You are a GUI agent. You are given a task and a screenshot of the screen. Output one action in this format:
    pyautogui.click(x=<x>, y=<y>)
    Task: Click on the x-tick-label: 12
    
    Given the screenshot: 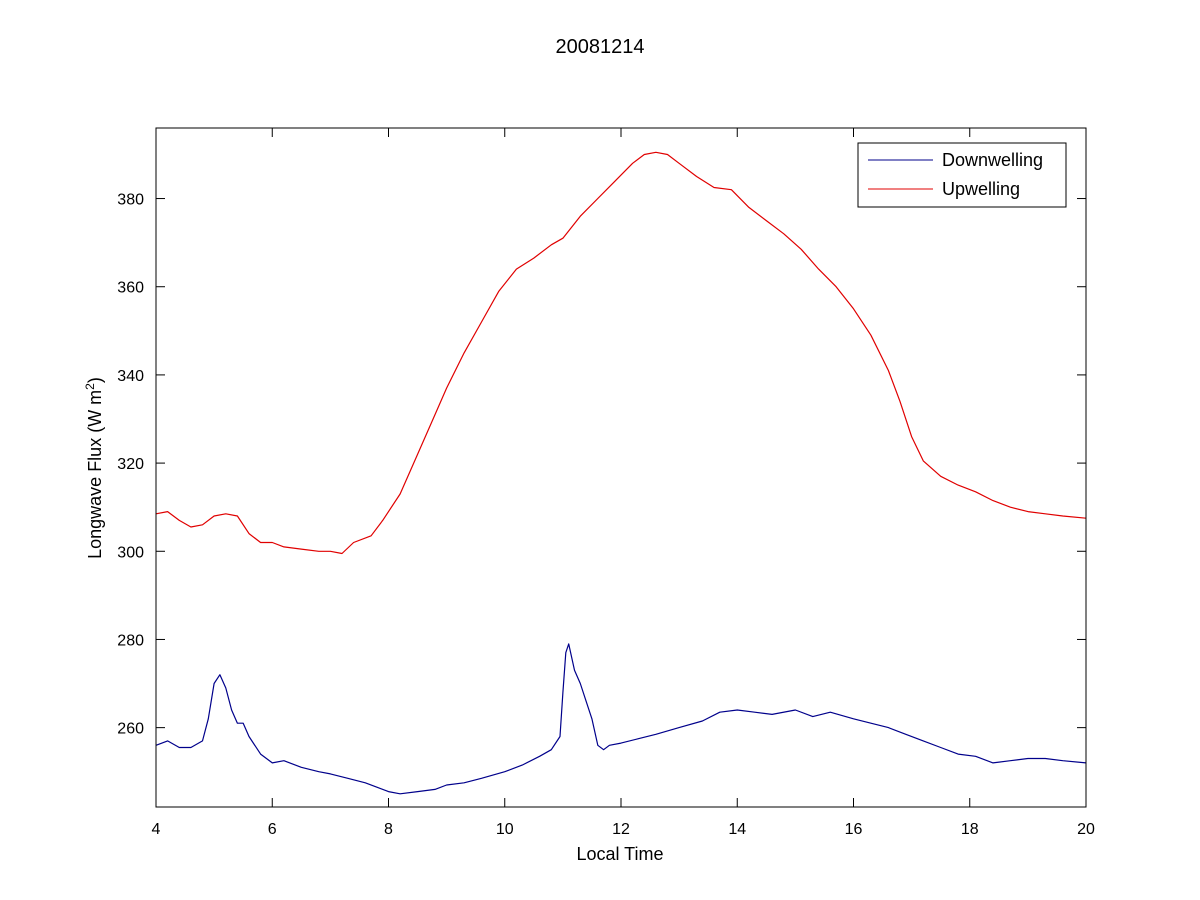 What is the action you would take?
    pyautogui.click(x=621, y=829)
    